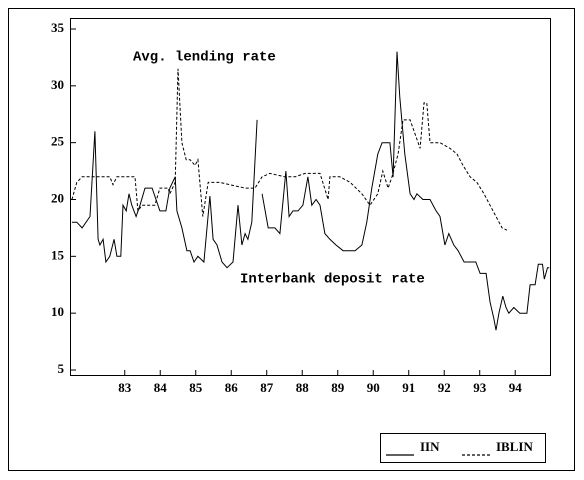 The image size is (584, 480). What do you see at coordinates (463, 448) in the screenshot?
I see `legend` at bounding box center [463, 448].